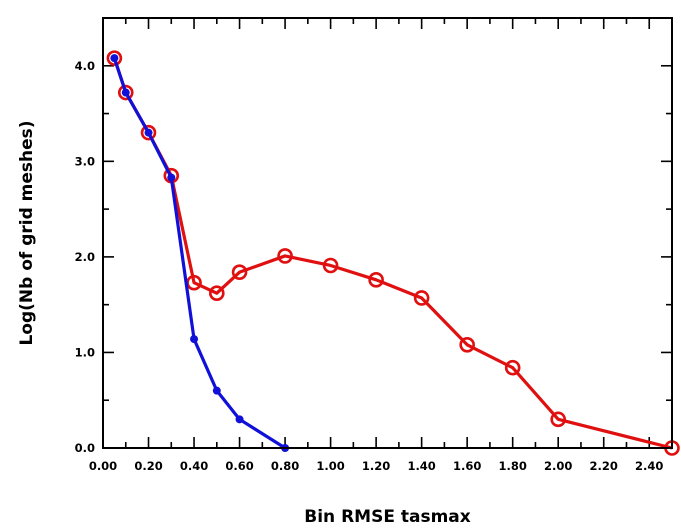 The width and height of the screenshot is (681, 532). I want to click on x-tick-label: 2.20, so click(604, 466).